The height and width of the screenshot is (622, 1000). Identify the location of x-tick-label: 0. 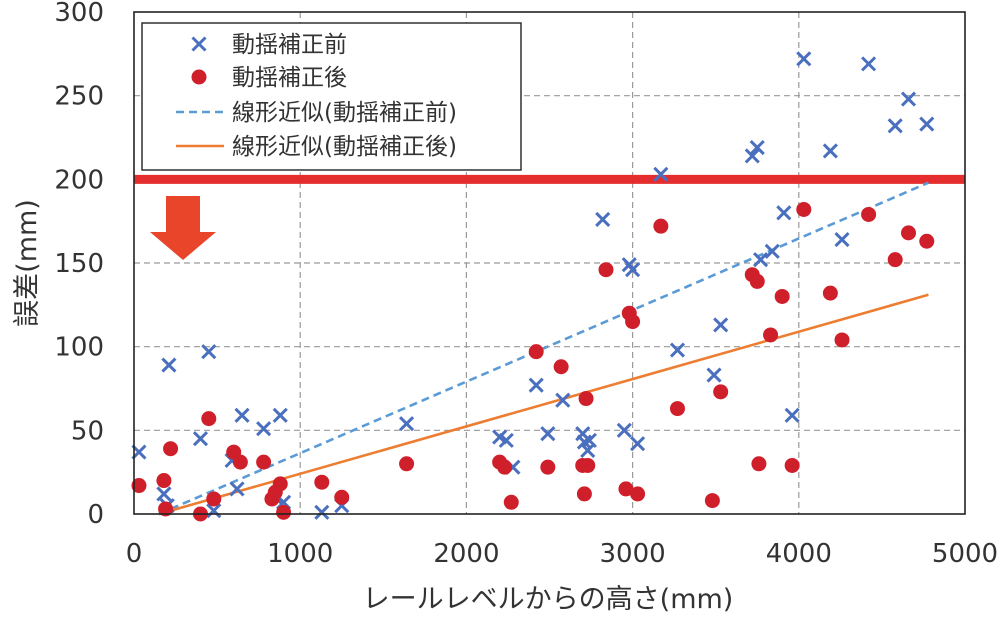
(134, 554).